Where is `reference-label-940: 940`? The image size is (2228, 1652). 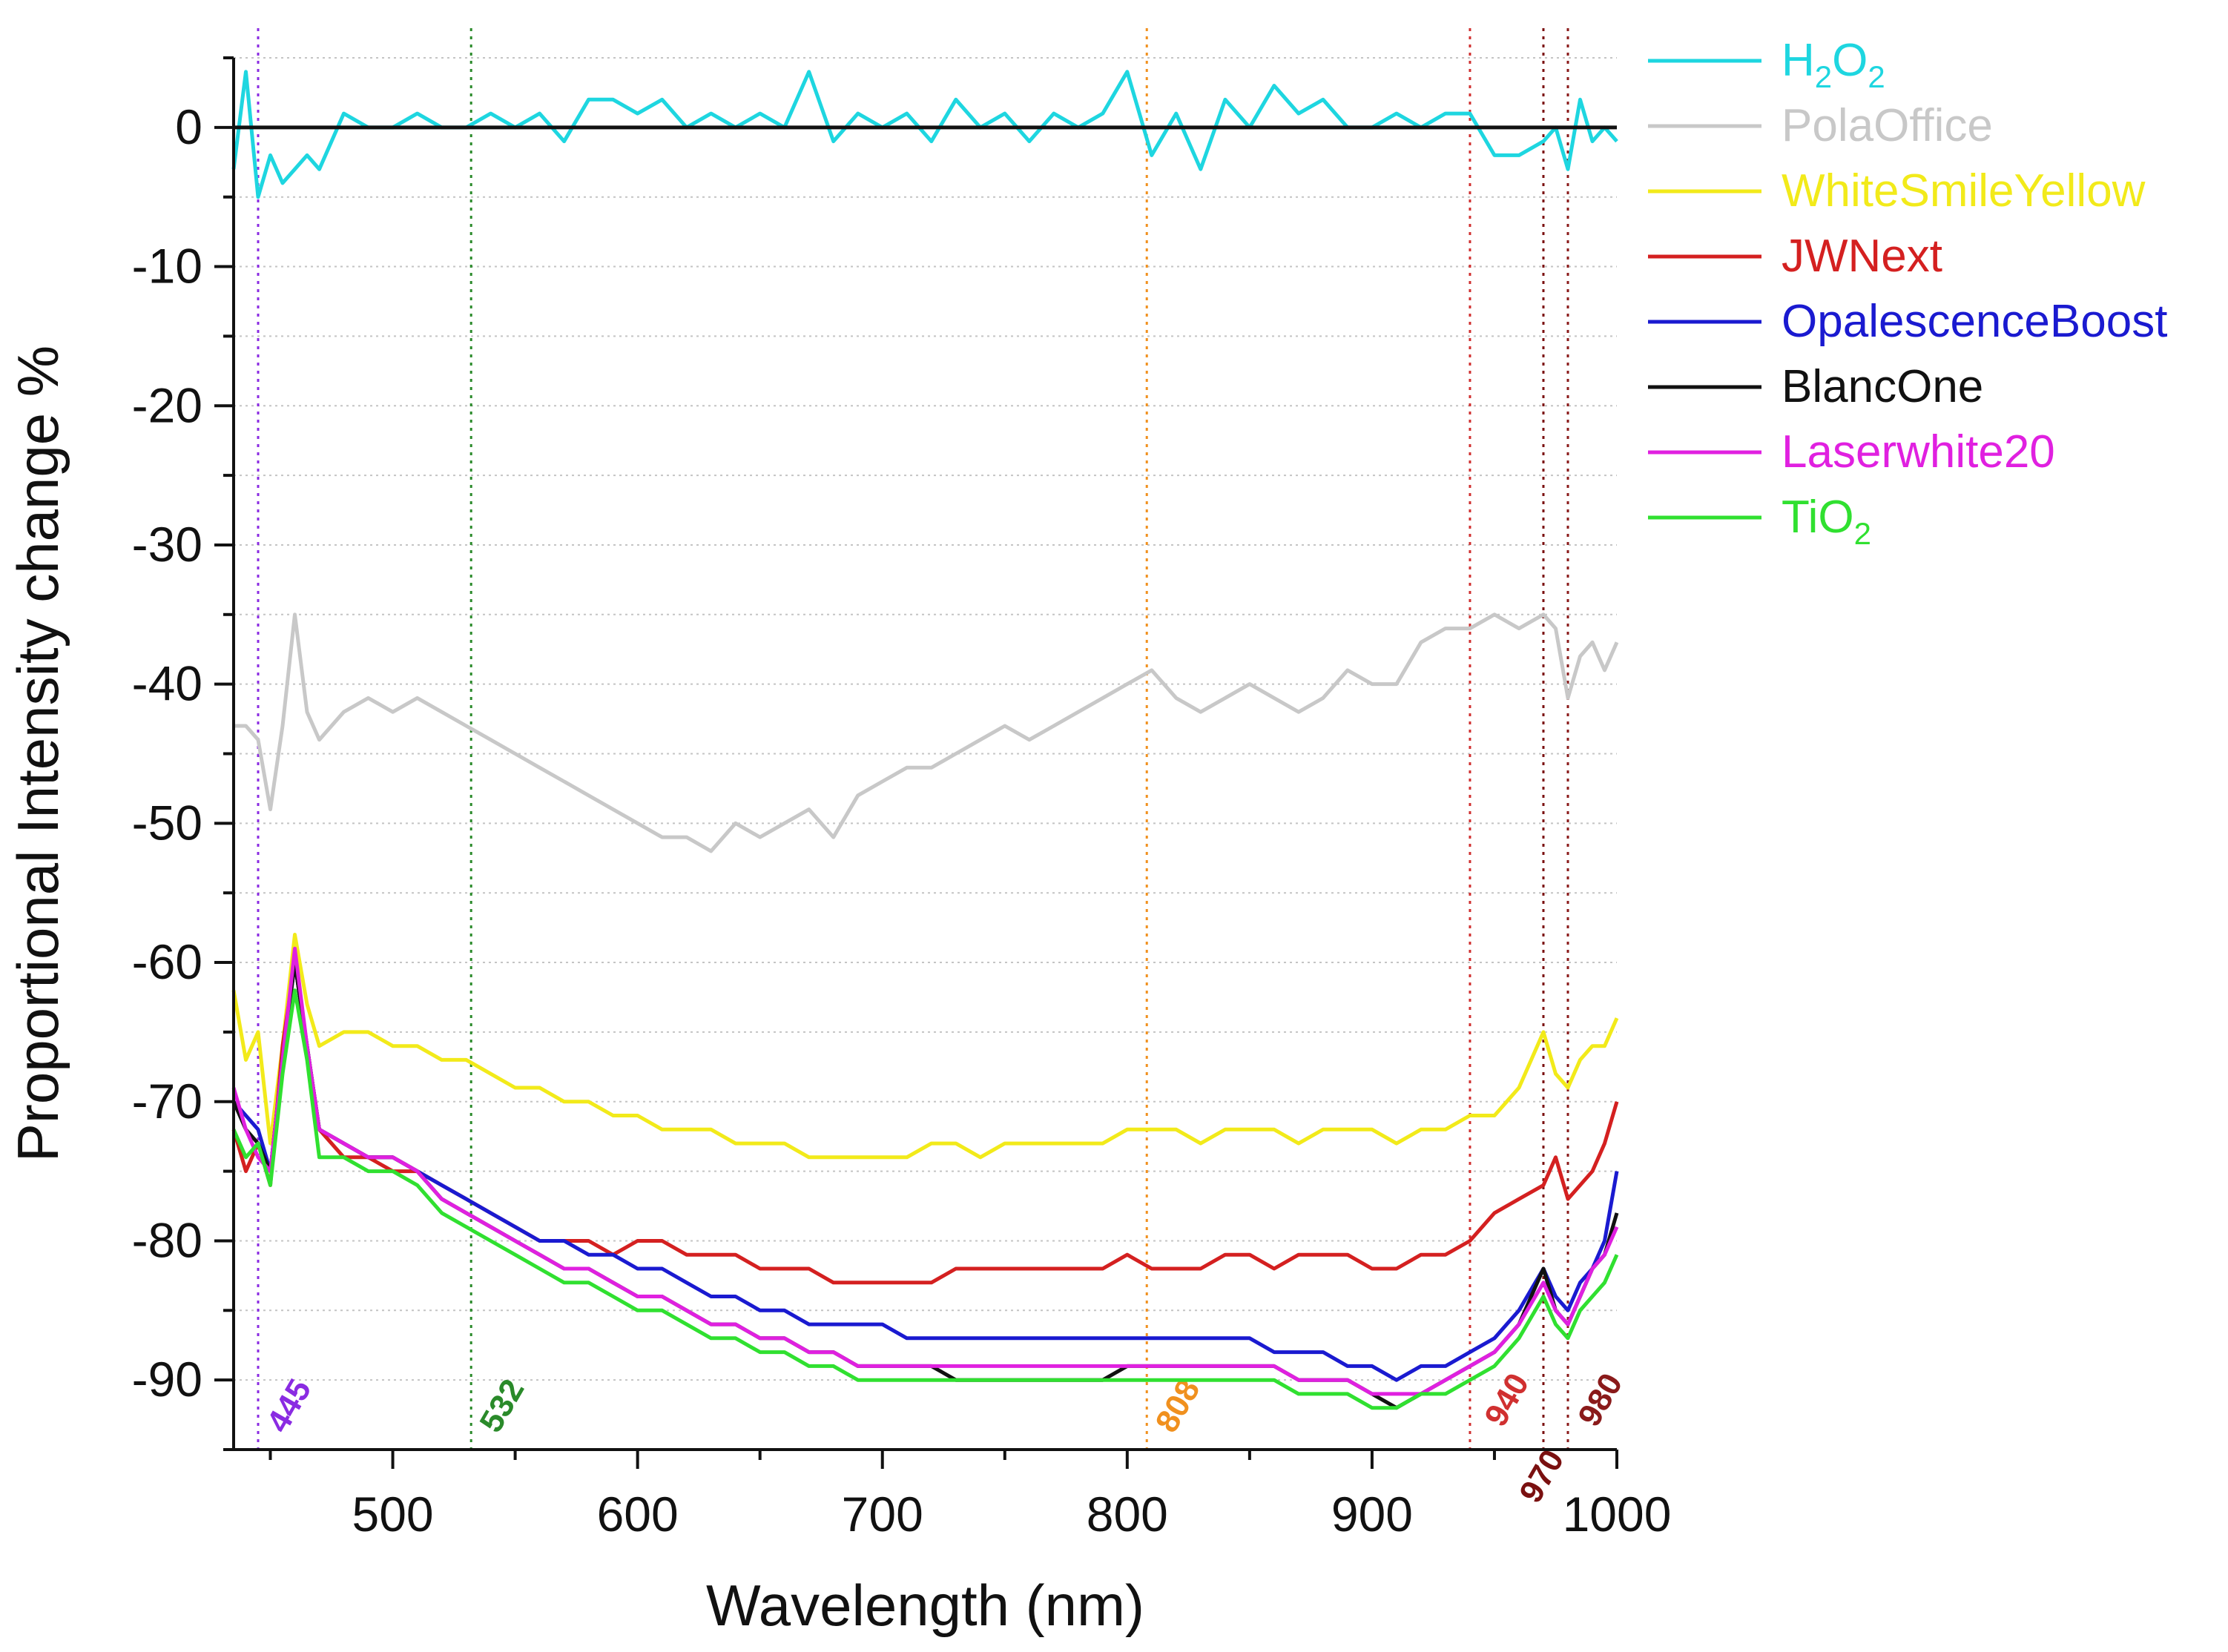
reference-label-940: 940 is located at coordinates (1506, 1400).